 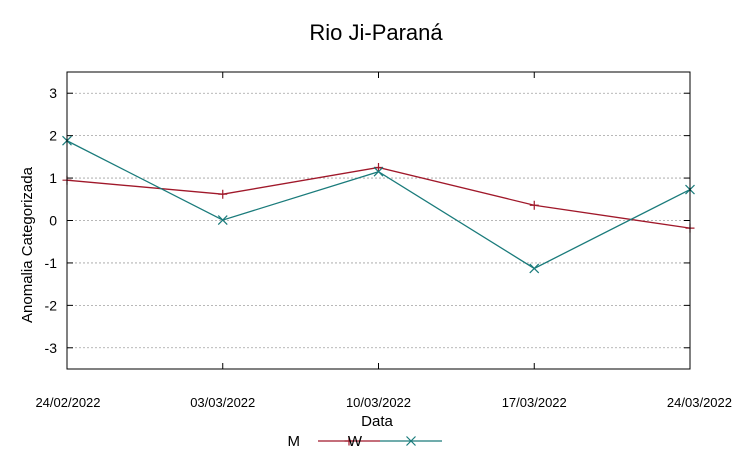 What do you see at coordinates (699, 402) in the screenshot?
I see `x-tick-label: 24/03/2022` at bounding box center [699, 402].